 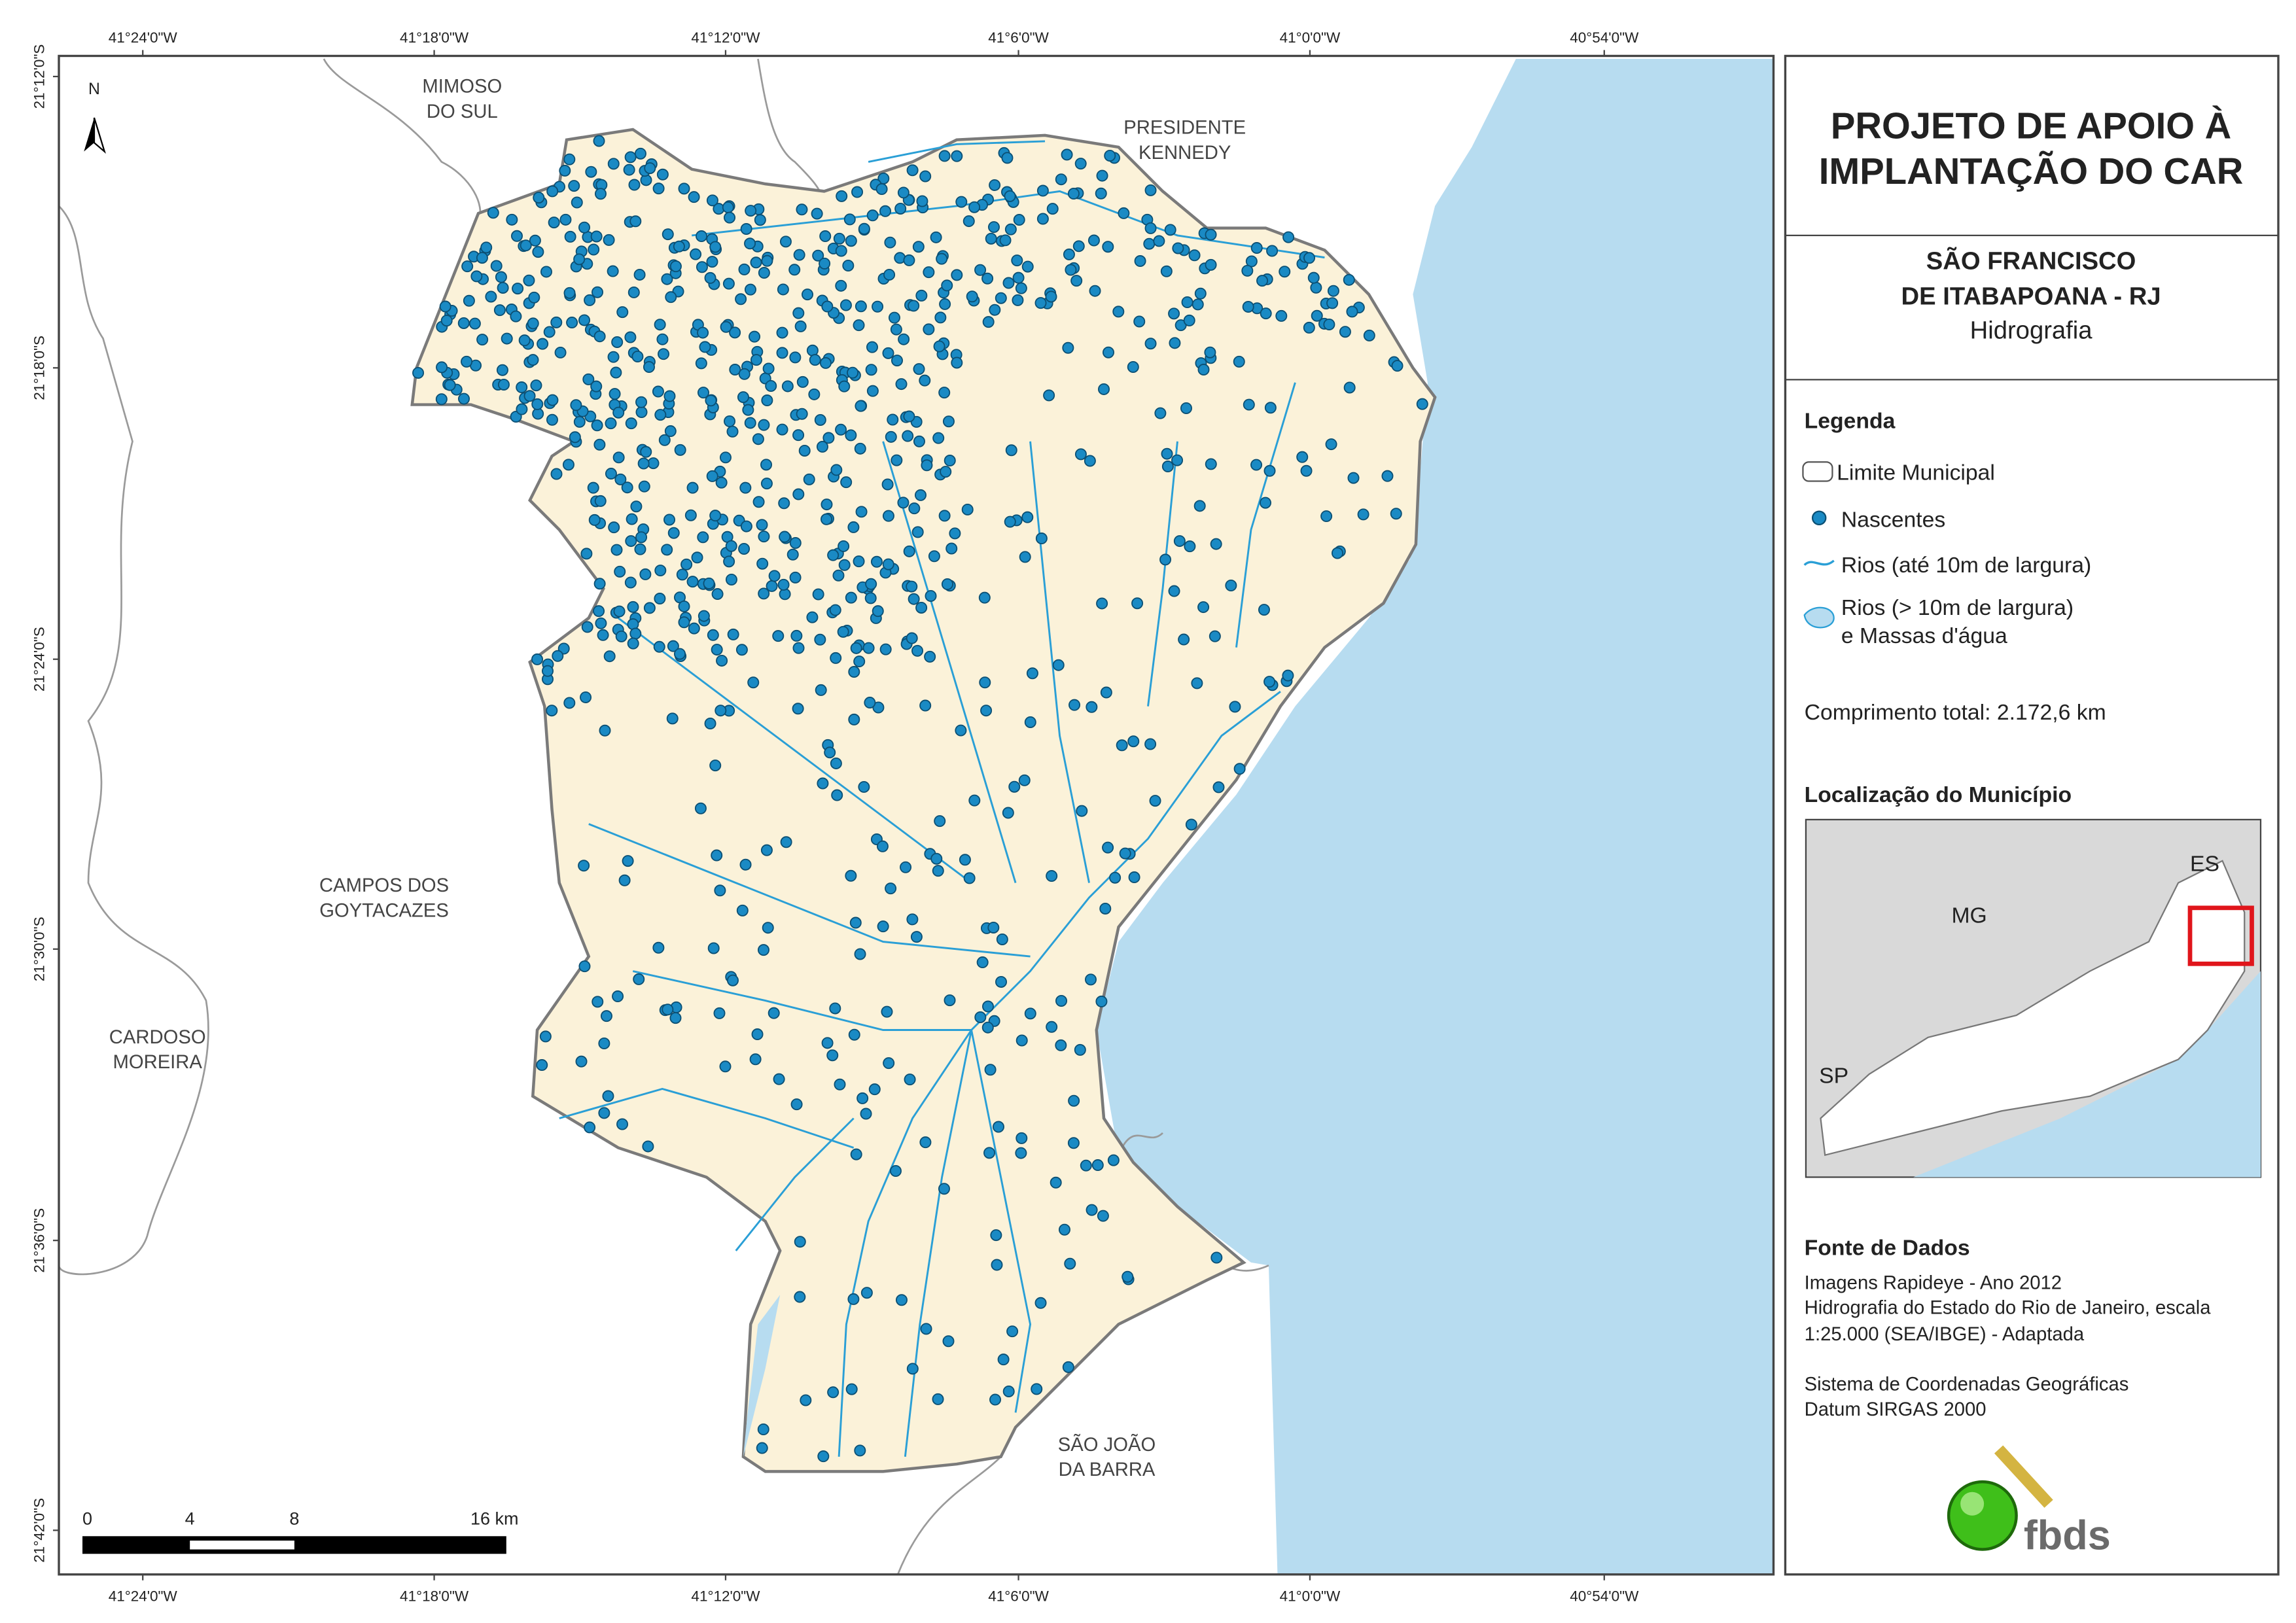 What do you see at coordinates (1969, 916) in the screenshot?
I see `inset-label: MG` at bounding box center [1969, 916].